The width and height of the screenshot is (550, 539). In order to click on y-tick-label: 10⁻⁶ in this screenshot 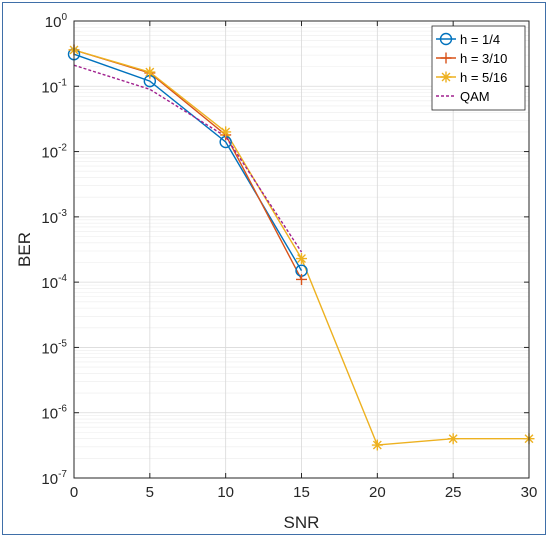, I will do `click(54, 413)`.